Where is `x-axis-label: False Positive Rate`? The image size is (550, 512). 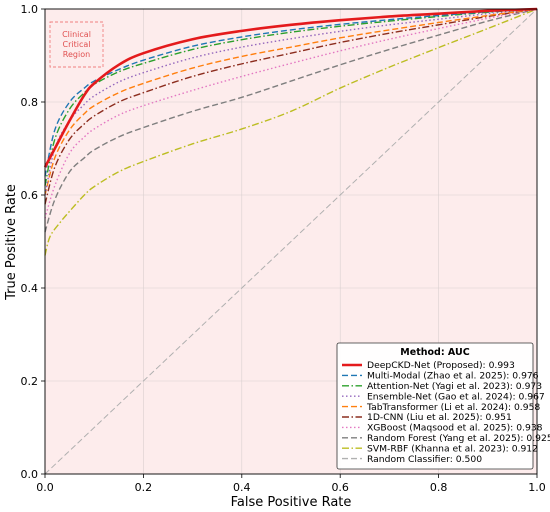
x-axis-label: False Positive Rate is located at coordinates (291, 502).